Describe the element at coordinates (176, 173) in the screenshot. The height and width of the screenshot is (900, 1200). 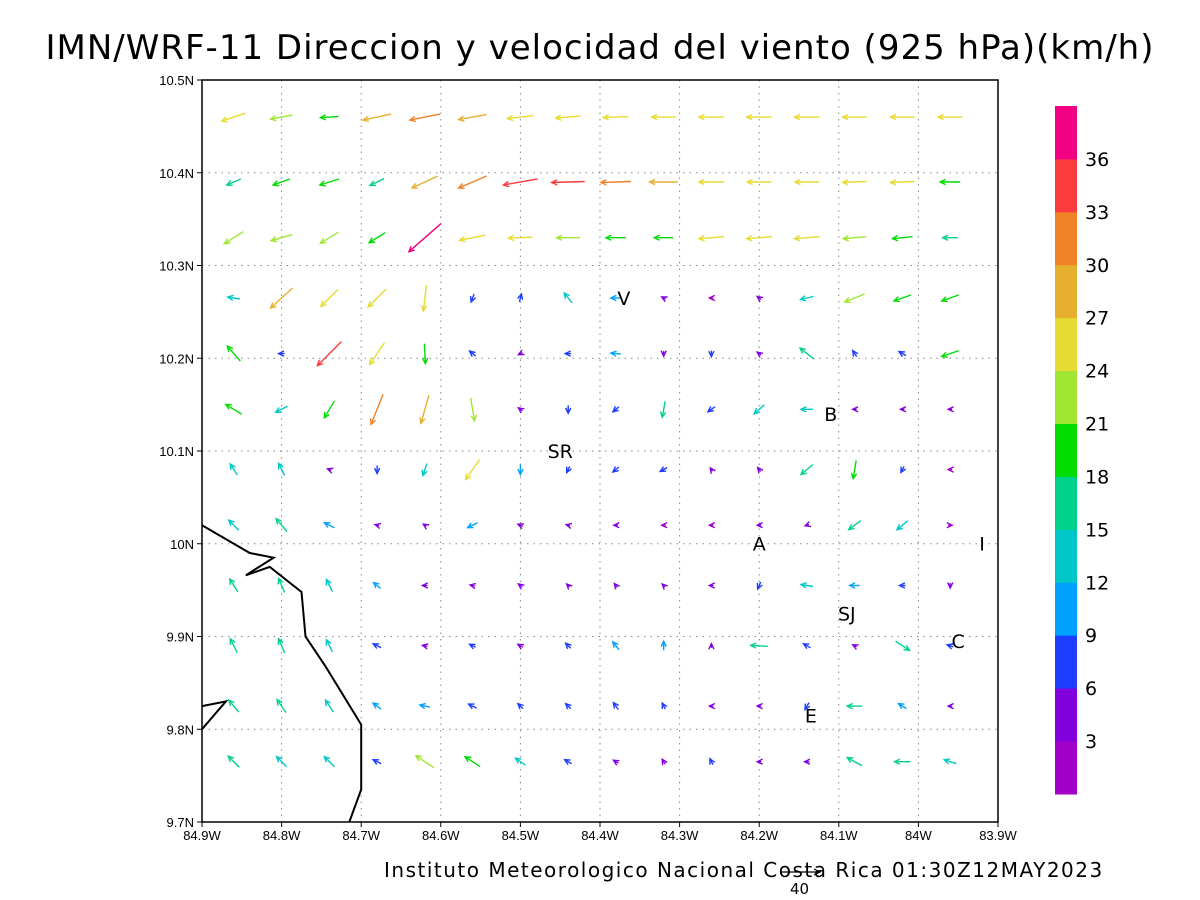
I see `y-tick-label: 10.4N` at that location.